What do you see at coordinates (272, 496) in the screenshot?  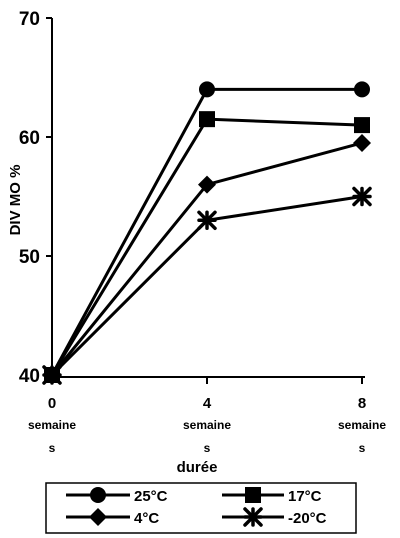 I see `legend-item: 17°C` at bounding box center [272, 496].